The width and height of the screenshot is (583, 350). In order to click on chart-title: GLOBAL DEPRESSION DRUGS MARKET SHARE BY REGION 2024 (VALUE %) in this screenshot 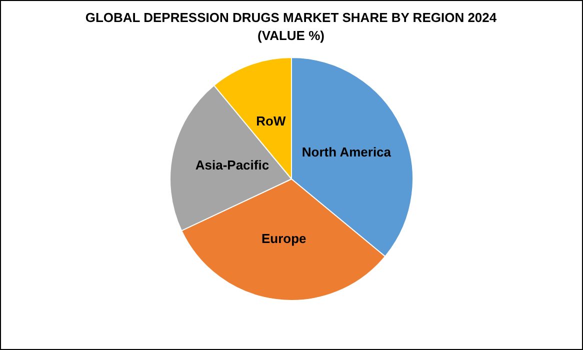, I will do `click(291, 27)`.